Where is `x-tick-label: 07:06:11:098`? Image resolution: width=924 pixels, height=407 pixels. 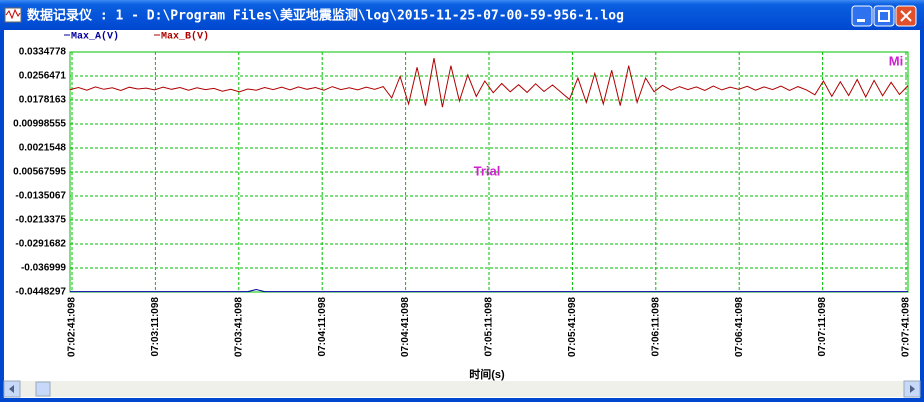 x-tick-label: 07:06:11:098 is located at coordinates (655, 327).